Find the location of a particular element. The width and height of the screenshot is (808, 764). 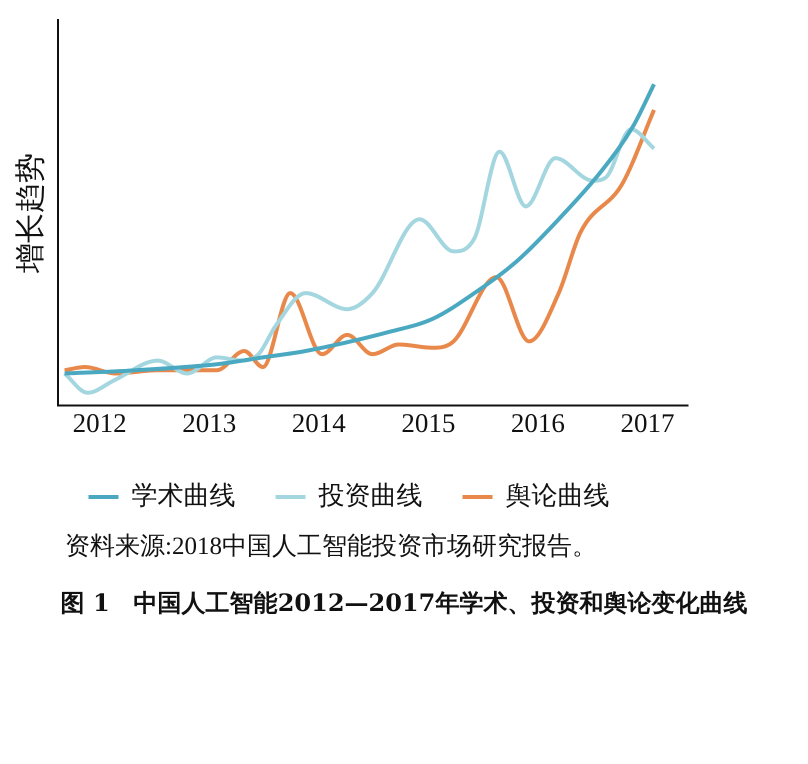

legend-label: 学术曲线 is located at coordinates (184, 495).